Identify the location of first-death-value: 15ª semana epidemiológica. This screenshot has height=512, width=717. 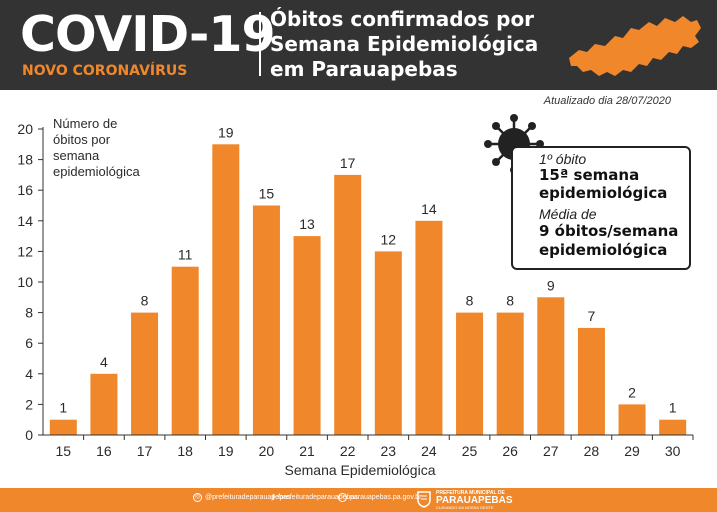
(603, 184).